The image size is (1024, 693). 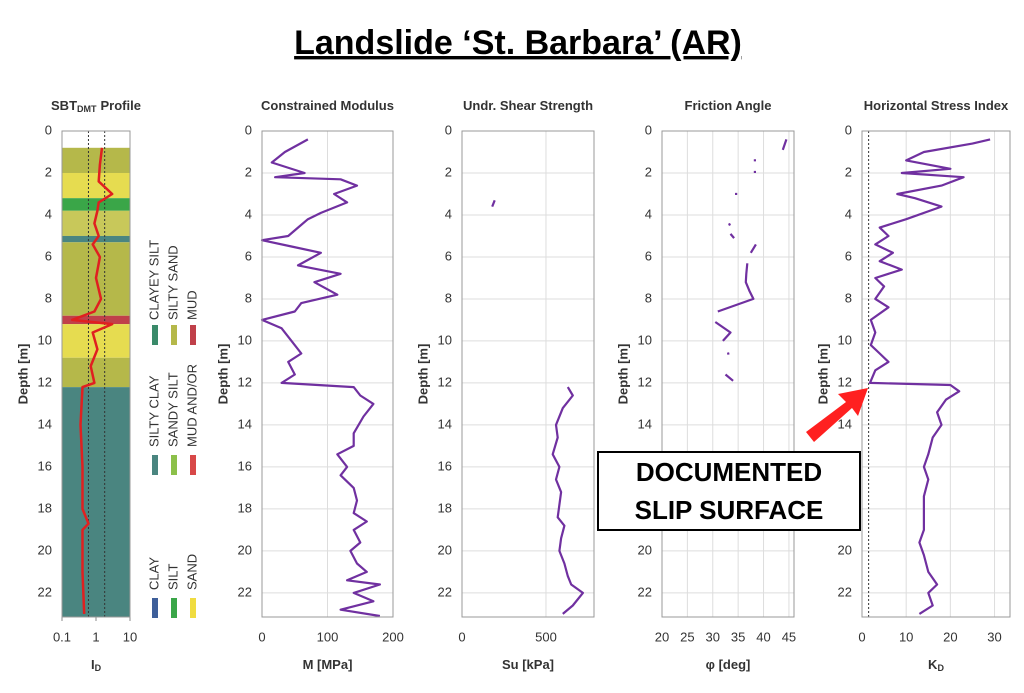 What do you see at coordinates (789, 636) in the screenshot?
I see `x-tick-label: 45` at bounding box center [789, 636].